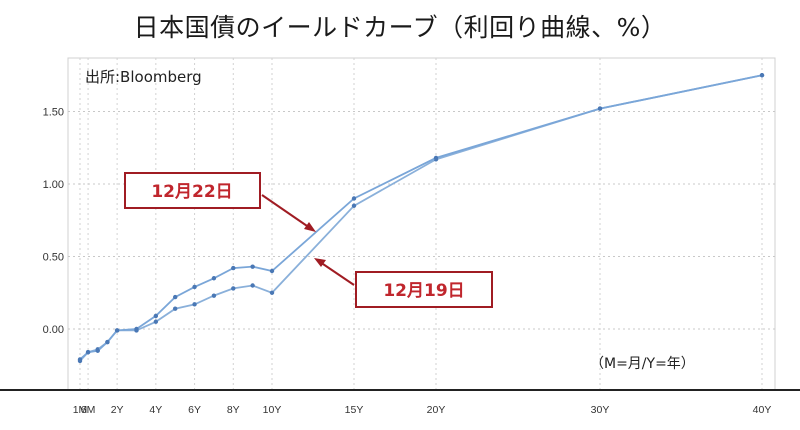 Image resolution: width=800 pixels, height=430 pixels. What do you see at coordinates (88, 410) in the screenshot?
I see `x-tick-label: 6M` at bounding box center [88, 410].